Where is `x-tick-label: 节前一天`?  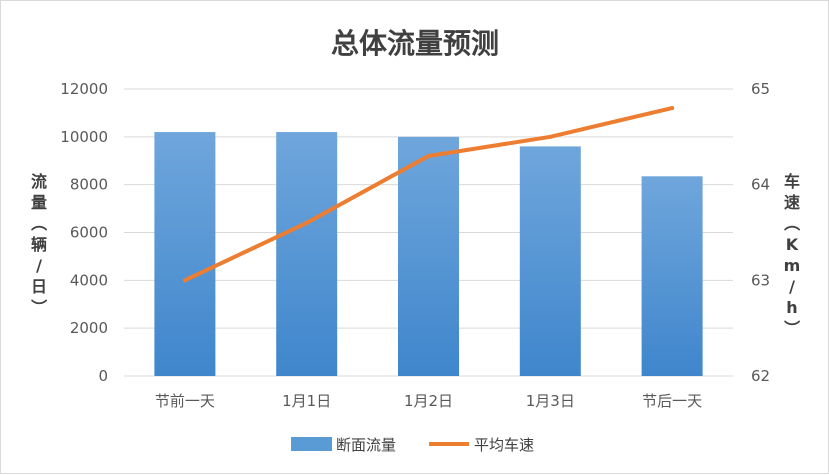
x-tick-label: 节前一天 is located at coordinates (185, 401).